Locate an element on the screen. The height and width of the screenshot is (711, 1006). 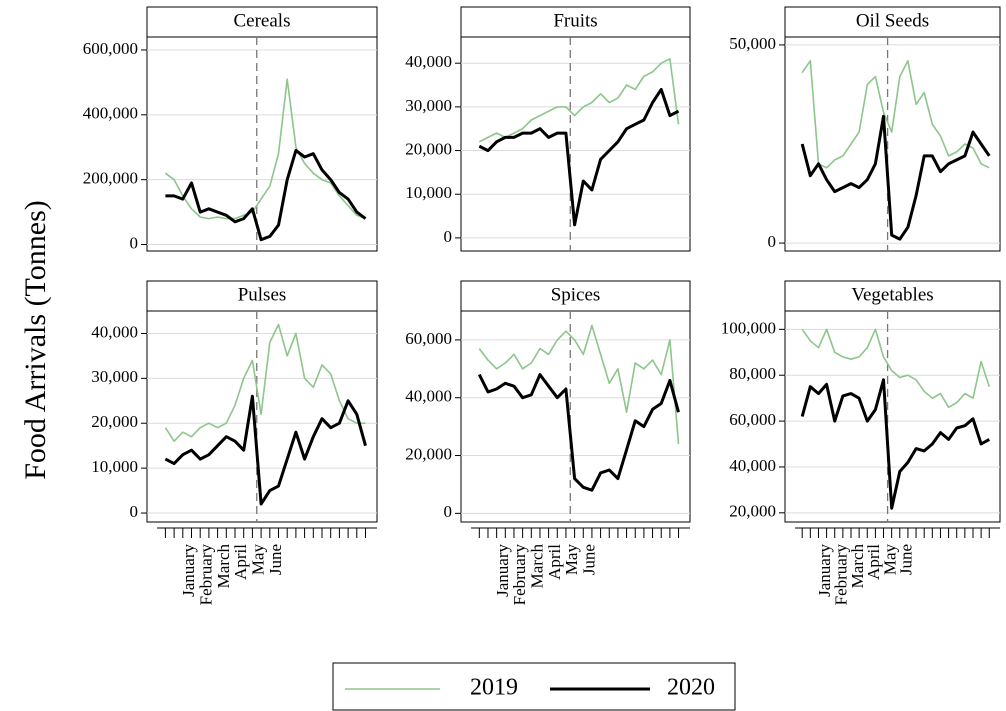
panel-title: Cereals is located at coordinates (262, 20).